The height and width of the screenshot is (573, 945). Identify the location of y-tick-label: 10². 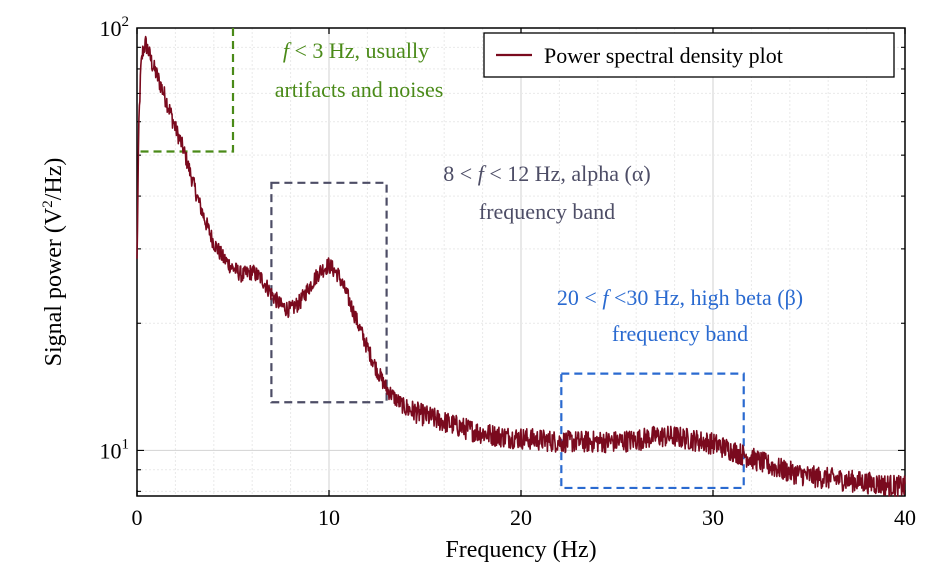
(115, 27).